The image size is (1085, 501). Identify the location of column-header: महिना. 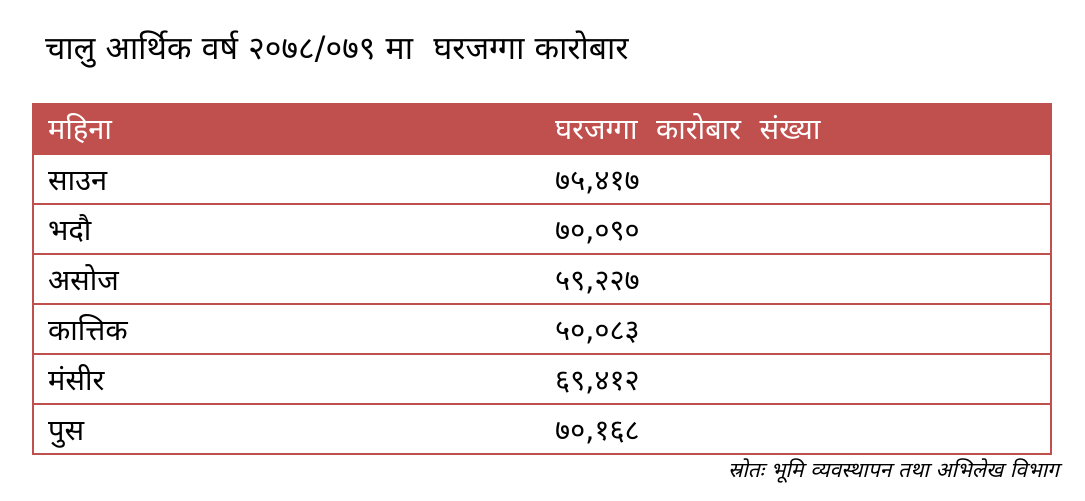
(80, 128).